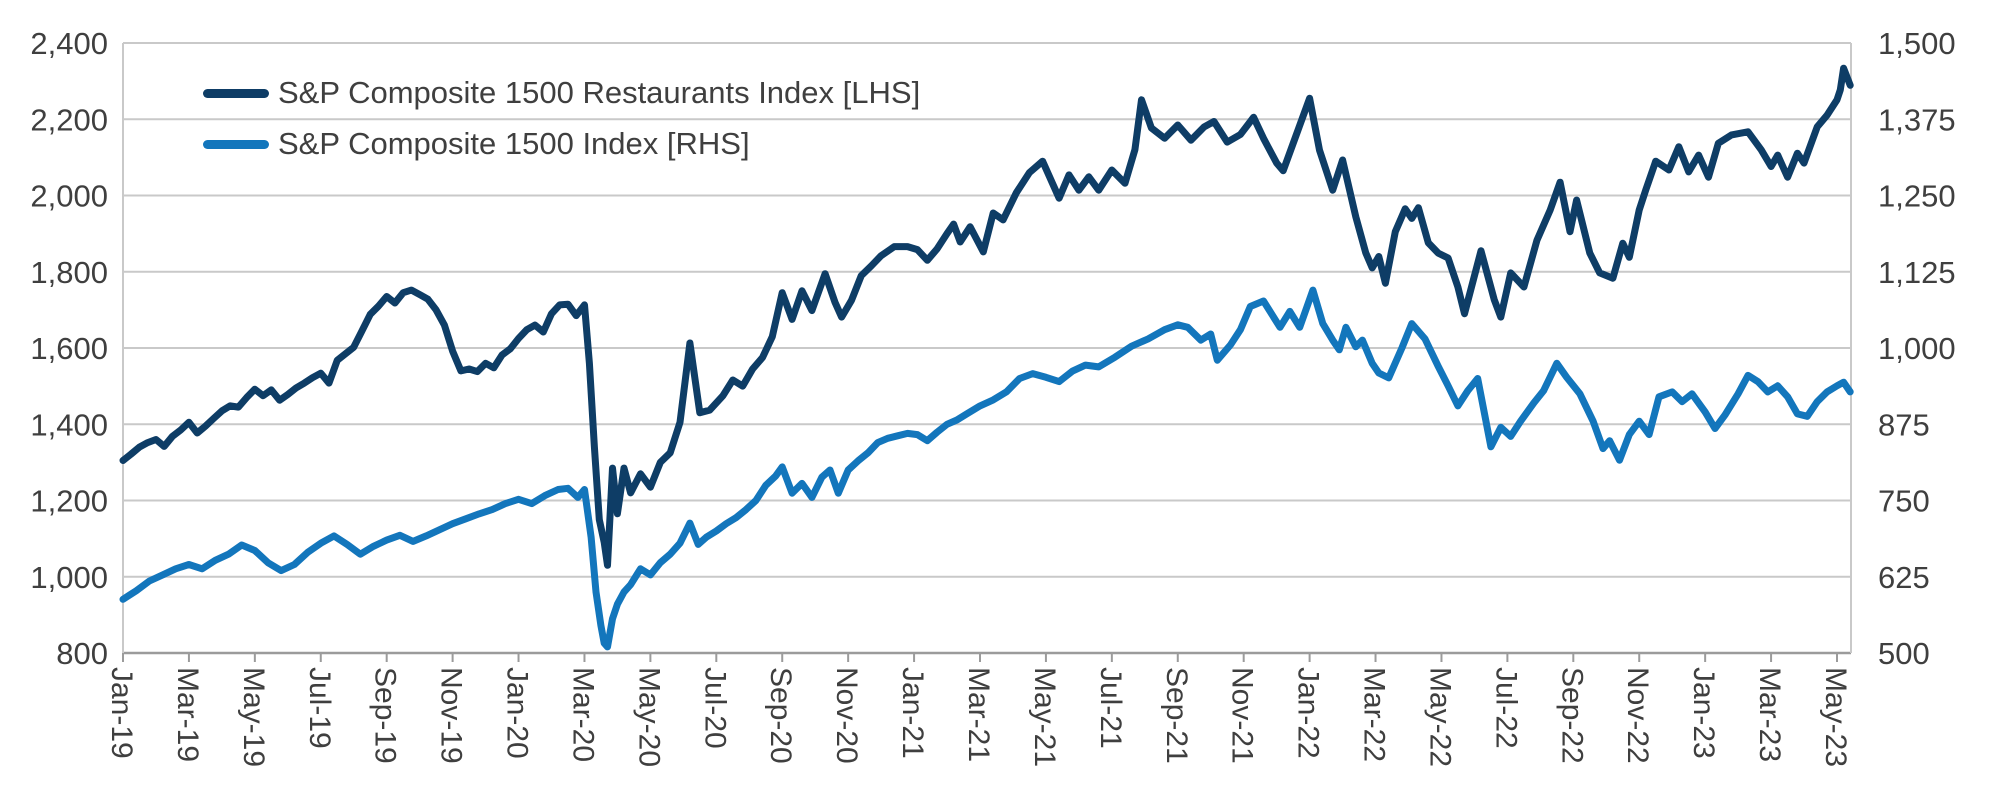 The height and width of the screenshot is (811, 2000). What do you see at coordinates (187, 714) in the screenshot?
I see `x-axis-tick-label: Mar-19` at bounding box center [187, 714].